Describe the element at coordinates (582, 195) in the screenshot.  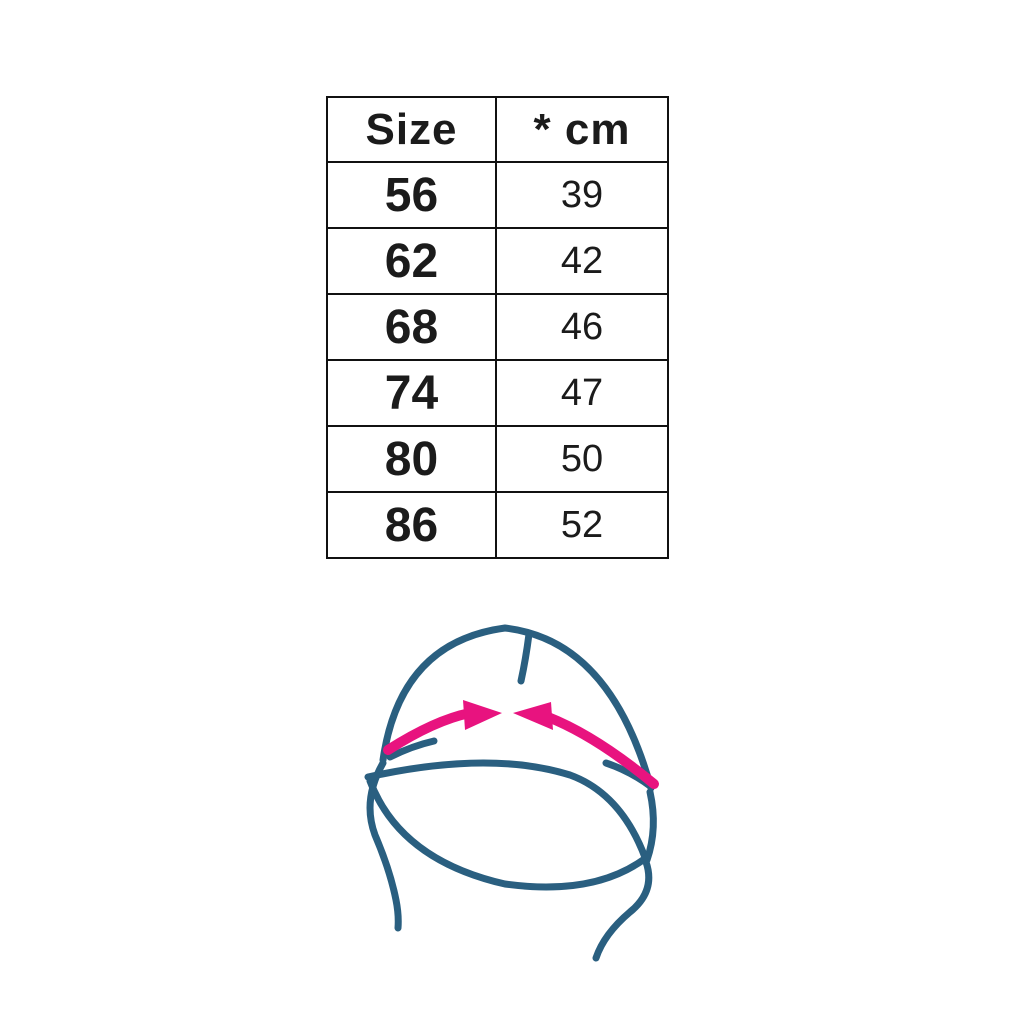
I see `cm-value: 39` at that location.